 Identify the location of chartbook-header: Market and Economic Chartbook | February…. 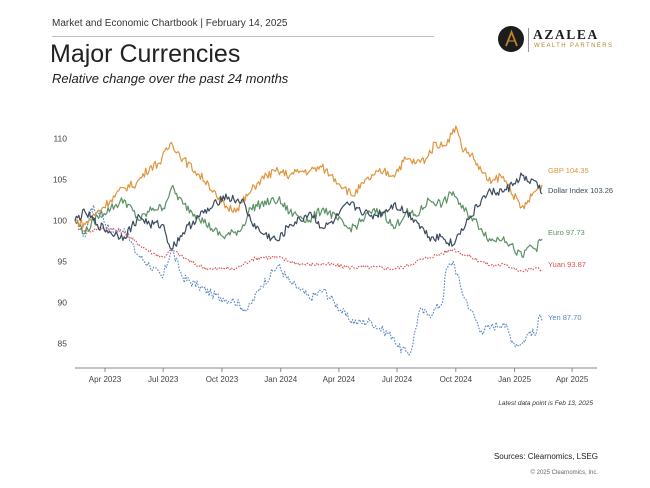
(170, 23).